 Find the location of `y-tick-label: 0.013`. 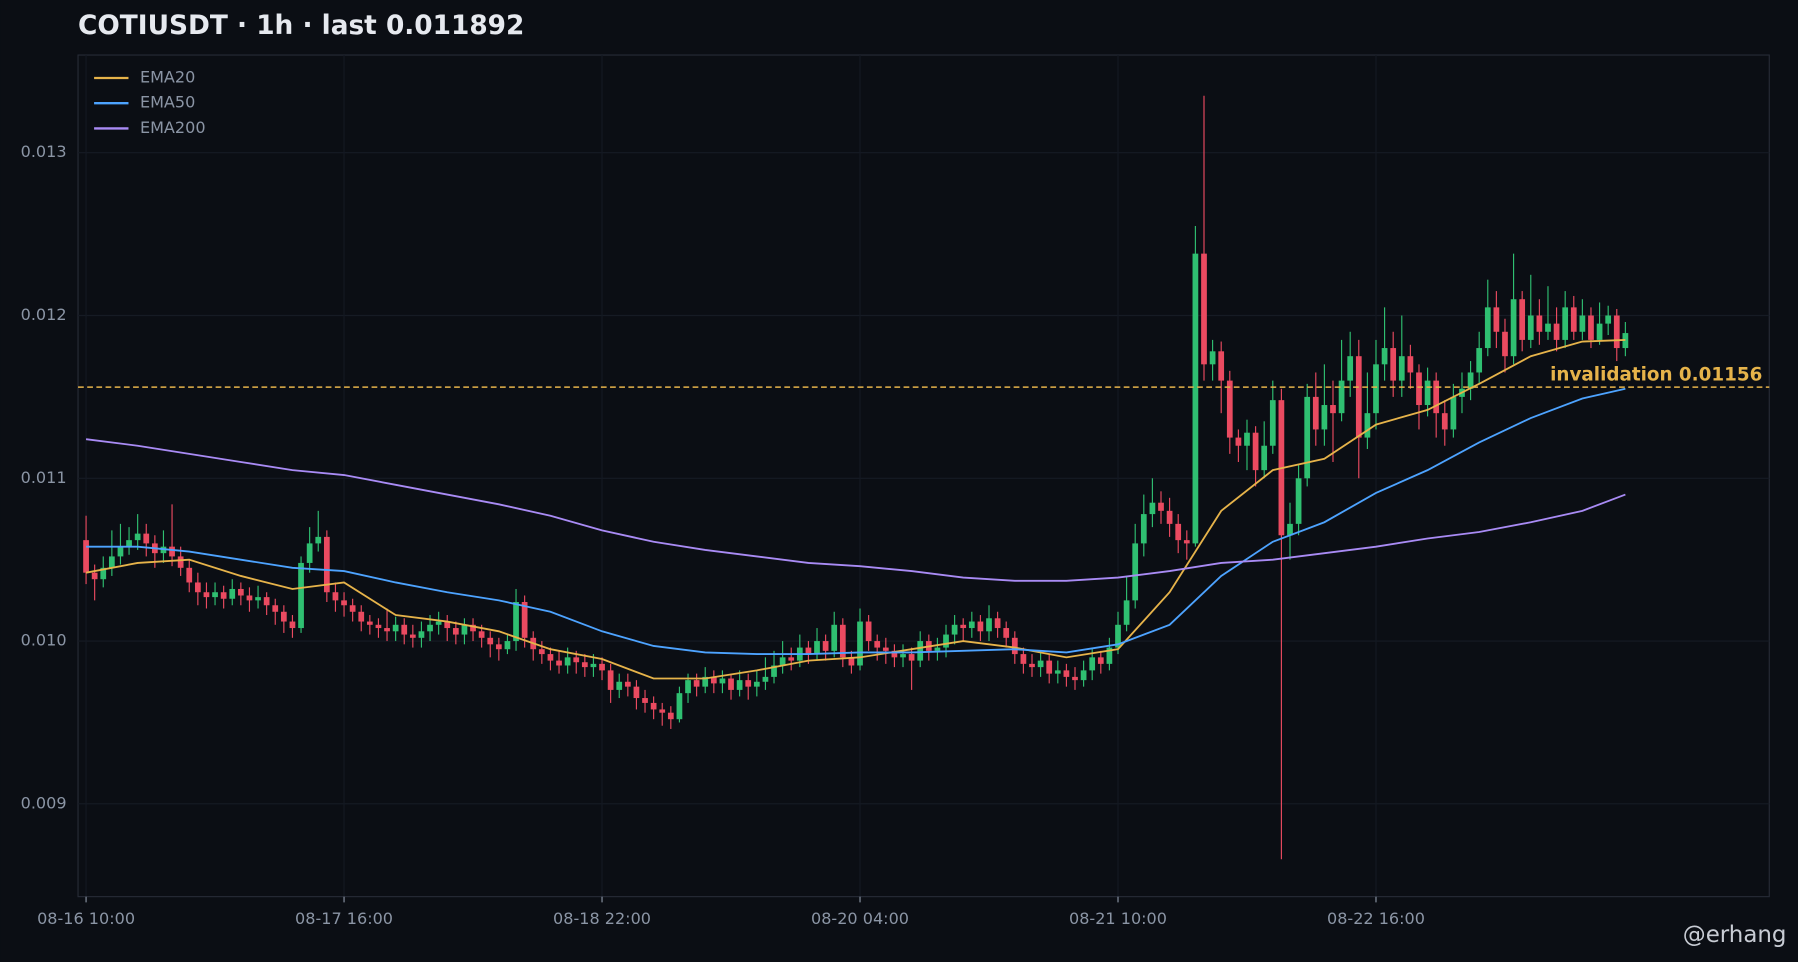

y-tick-label: 0.013 is located at coordinates (44, 151).